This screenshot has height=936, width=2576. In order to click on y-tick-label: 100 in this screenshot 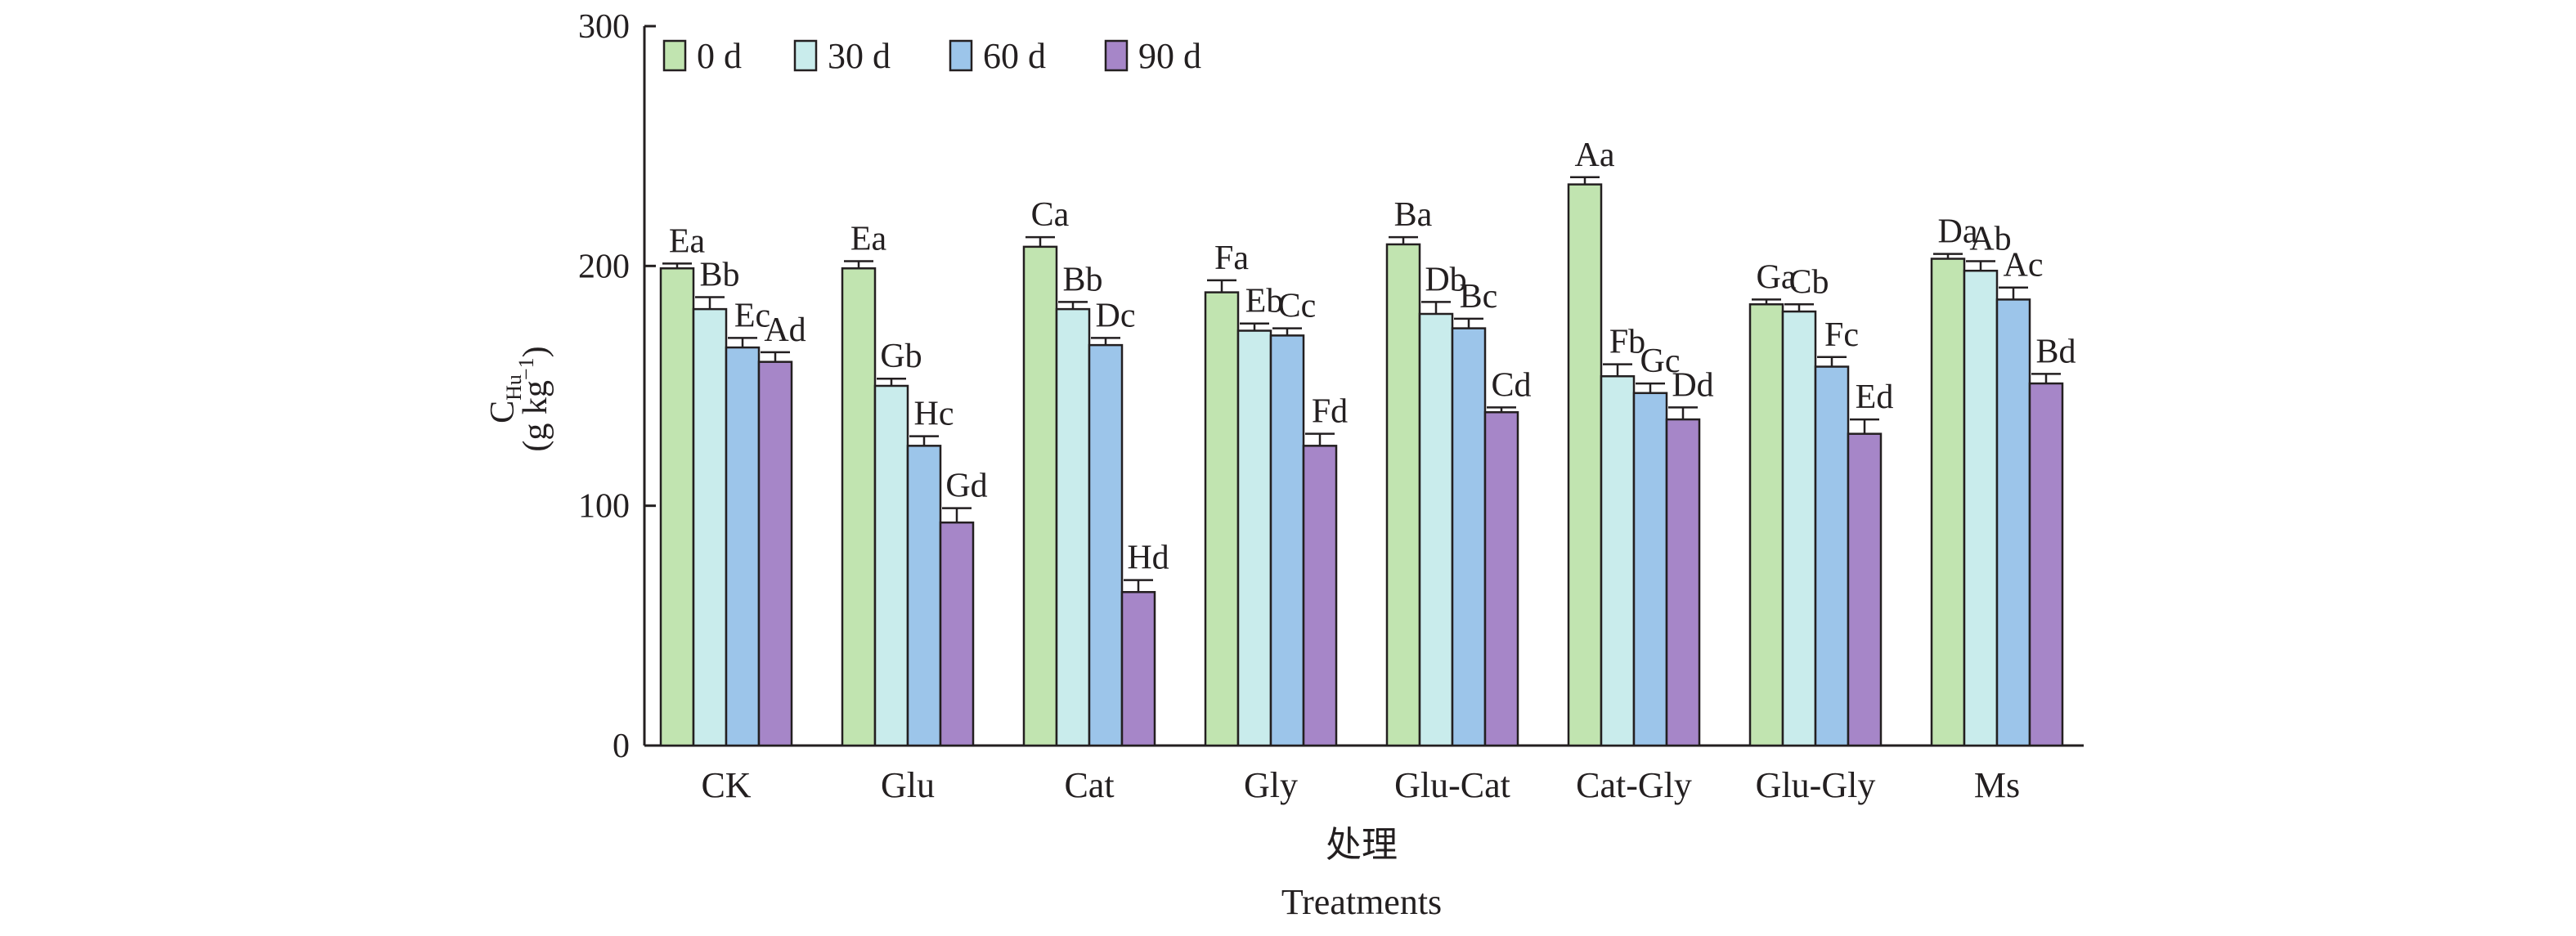, I will do `click(604, 507)`.